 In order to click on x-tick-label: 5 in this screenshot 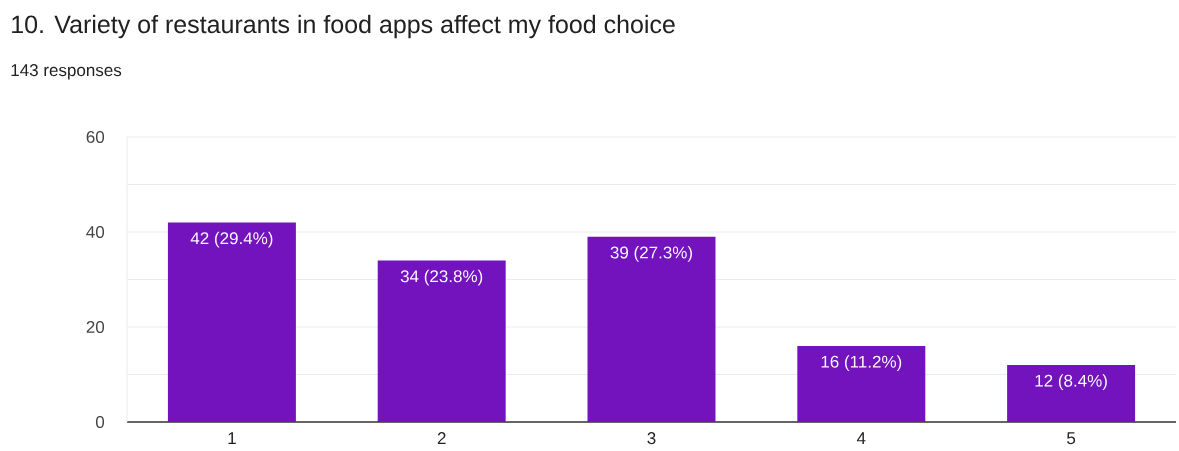, I will do `click(1071, 438)`.